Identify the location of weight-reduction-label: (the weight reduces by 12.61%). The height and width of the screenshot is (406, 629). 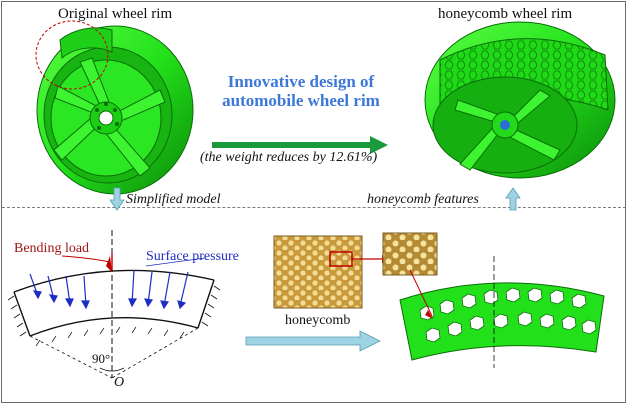
(289, 157).